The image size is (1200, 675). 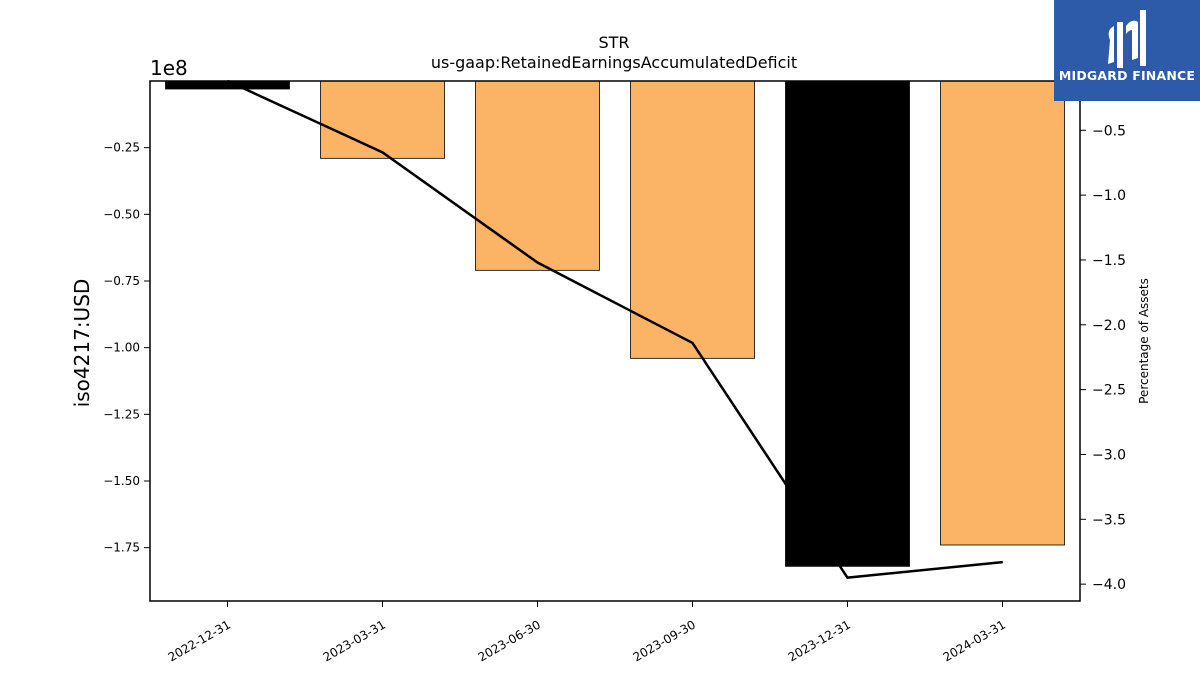 I want to click on x-tick-label: 2022-12-31, so click(x=199, y=640).